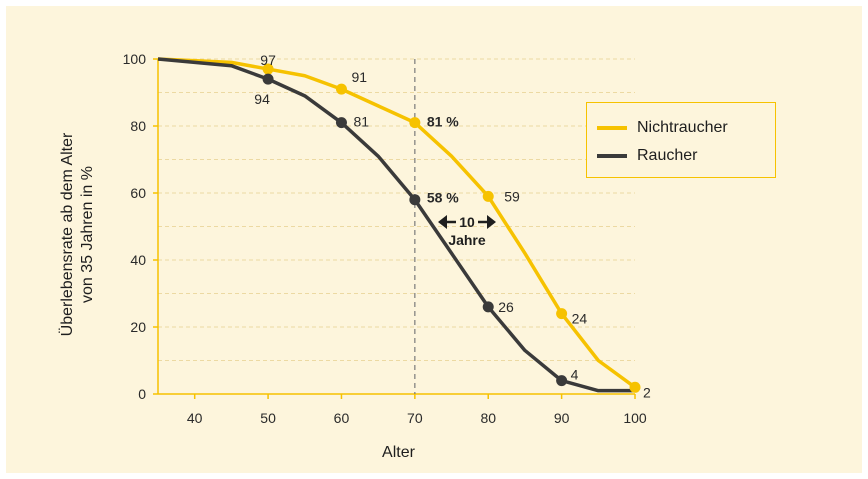  What do you see at coordinates (138, 126) in the screenshot?
I see `y-tick-label: 80` at bounding box center [138, 126].